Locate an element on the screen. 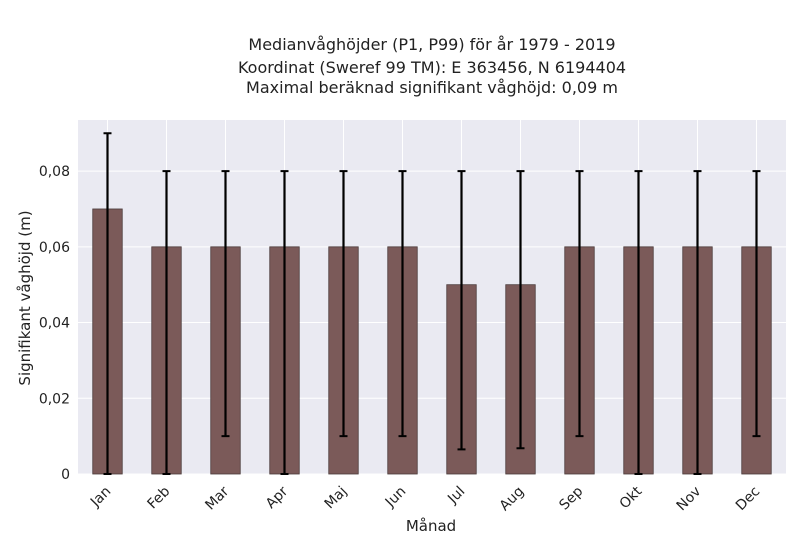 Image resolution: width=800 pixels, height=550 pixels. error-bar-mar is located at coordinates (225, 304).